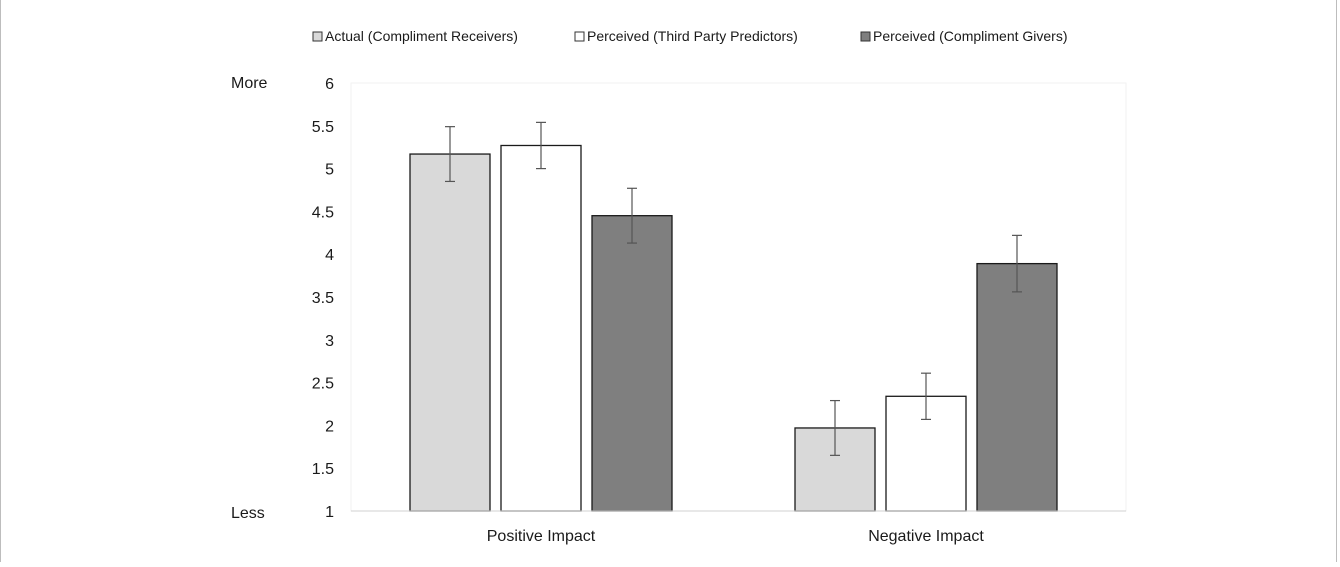 Image resolution: width=1340 pixels, height=567 pixels. I want to click on y-tick-label: 1.5, so click(323, 469).